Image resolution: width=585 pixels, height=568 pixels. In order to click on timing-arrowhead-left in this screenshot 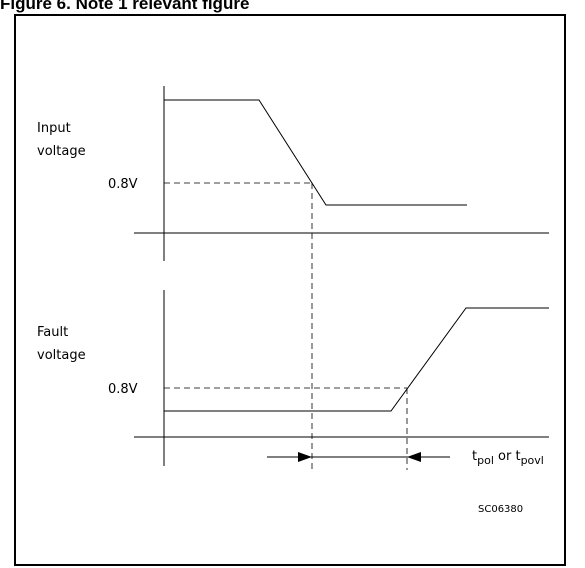, I will do `click(305, 457)`.